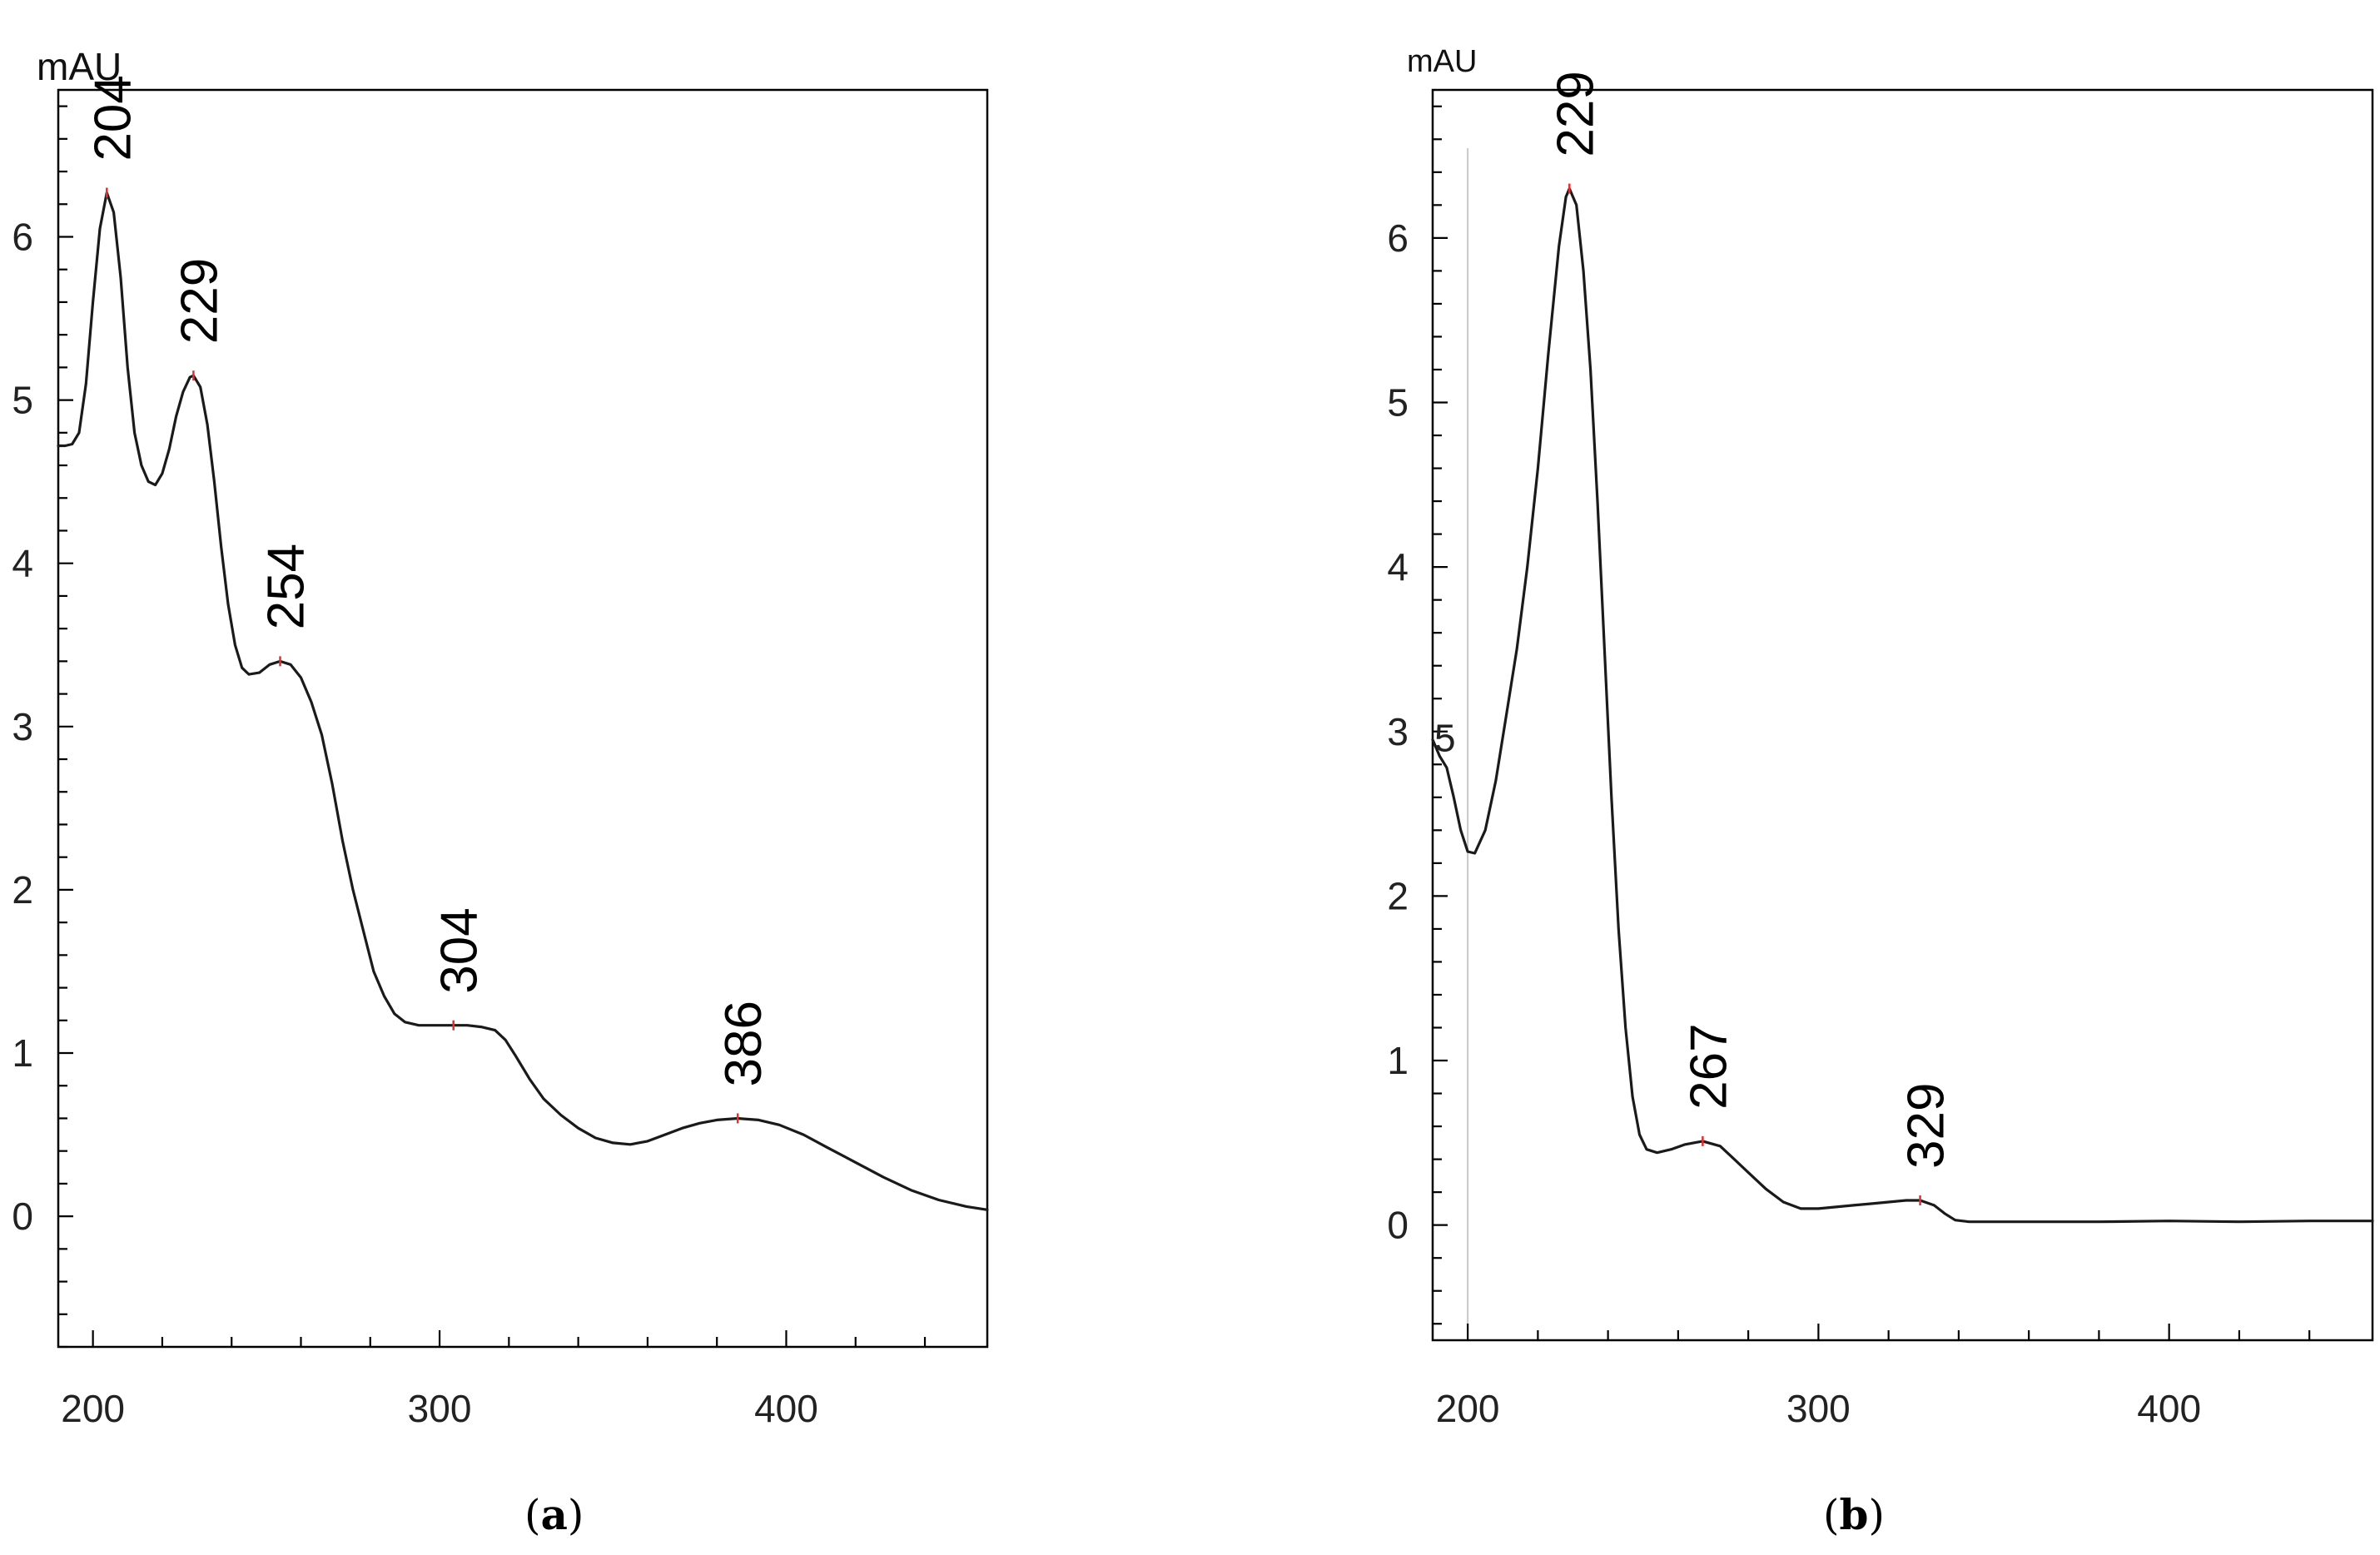 This screenshot has height=1555, width=2380. Describe the element at coordinates (93, 1408) in the screenshot. I see `chart-a-x-tick-label: 200` at that location.